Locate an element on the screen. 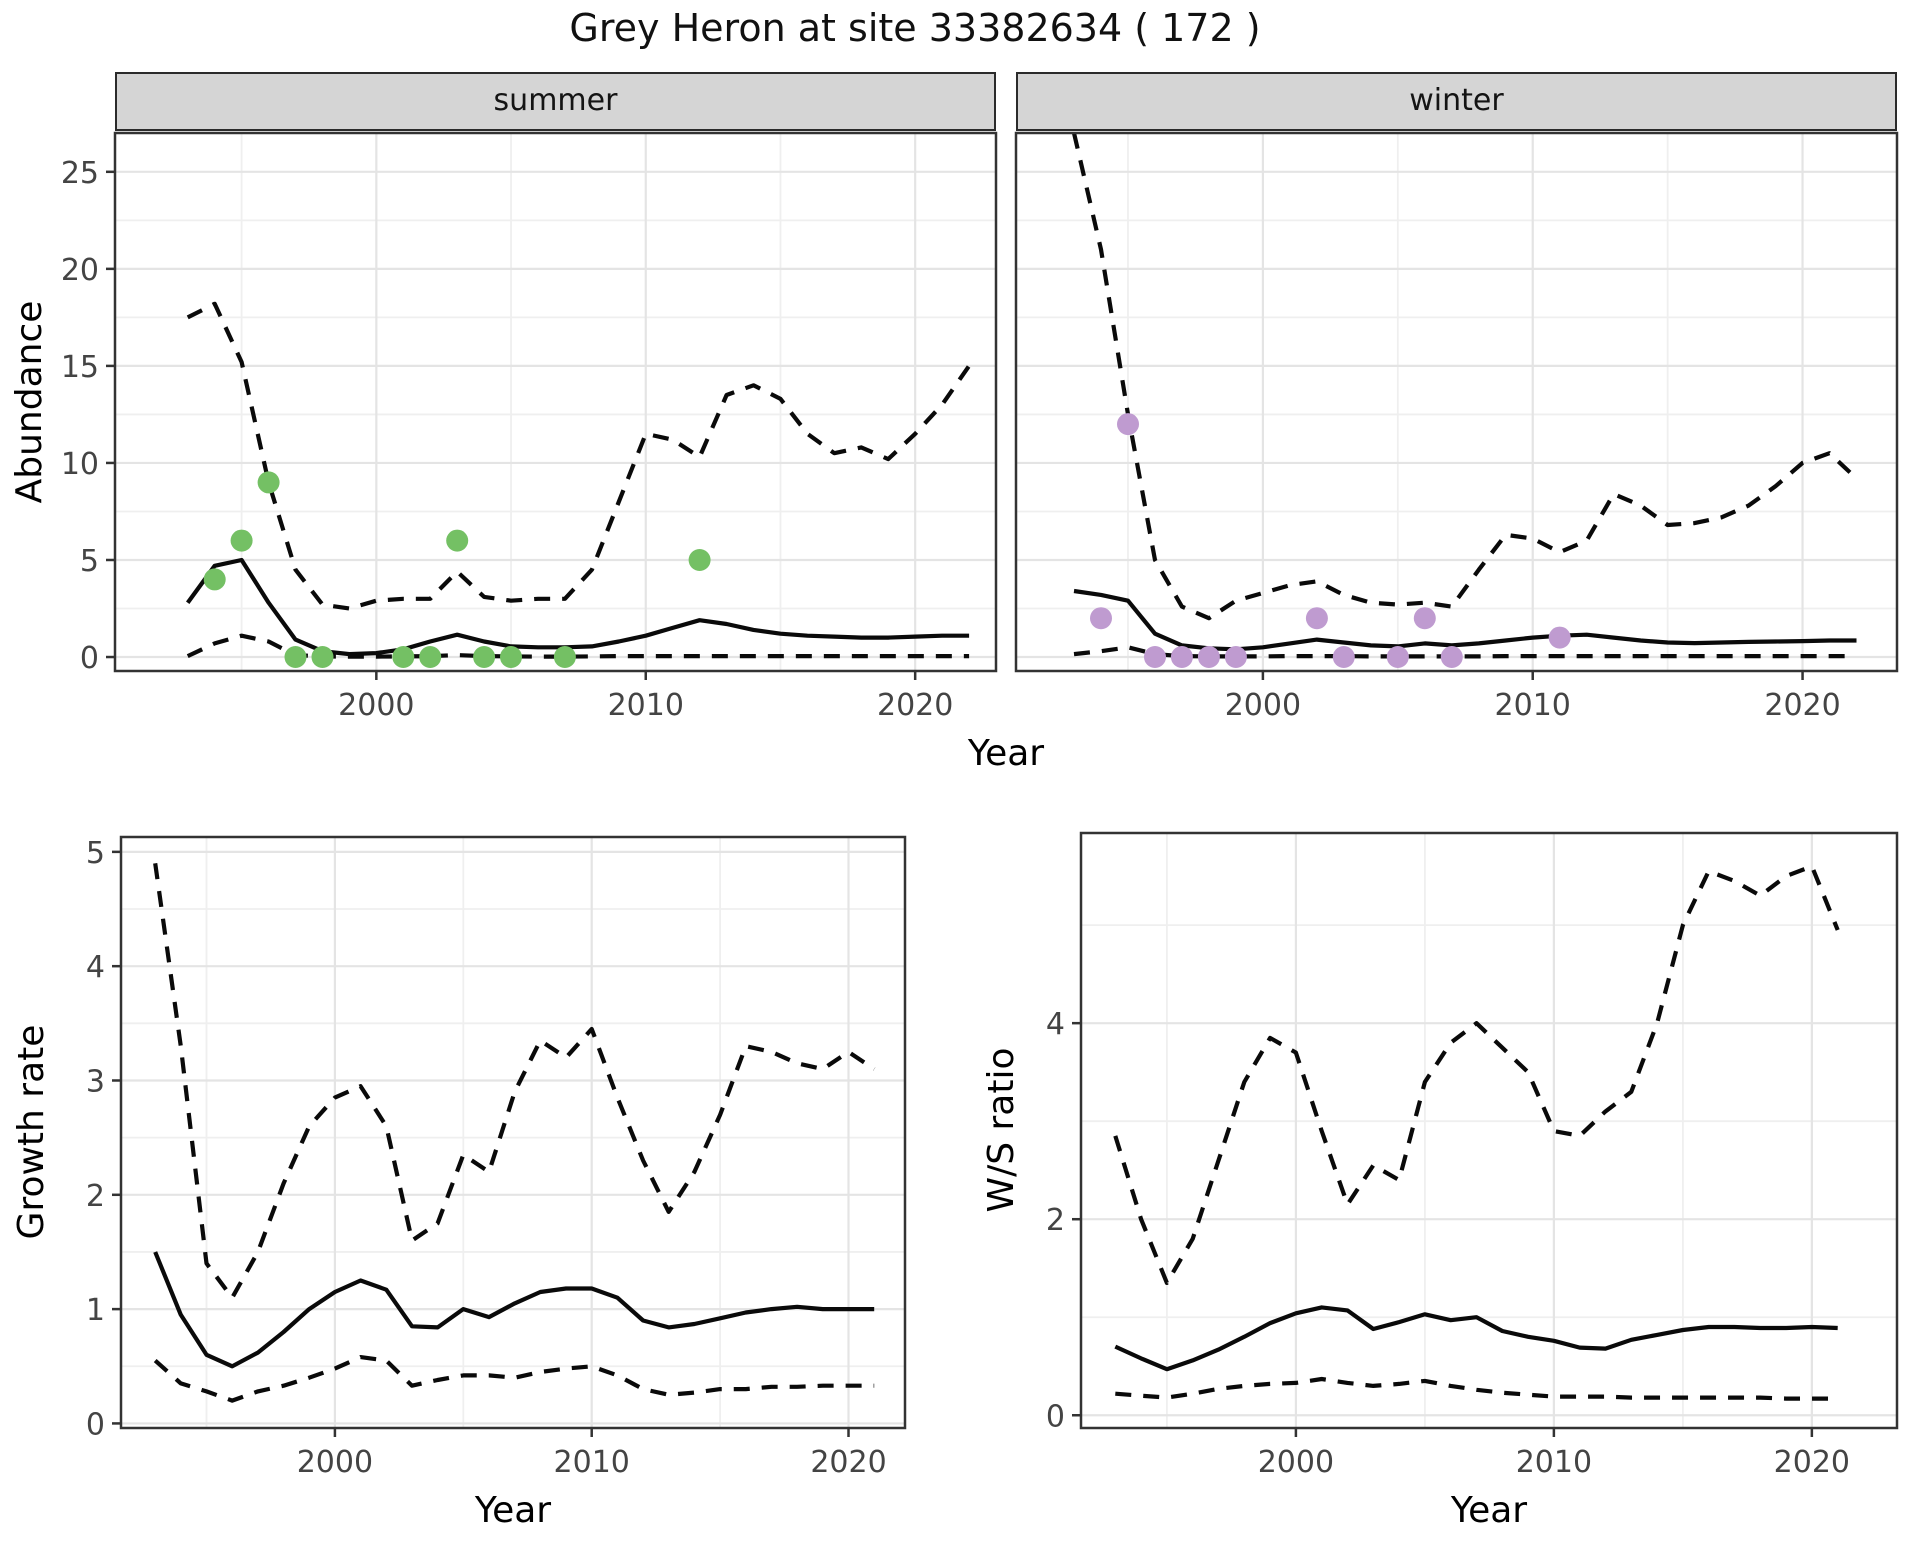  x-axis-title-top: Year is located at coordinates (1006, 753).